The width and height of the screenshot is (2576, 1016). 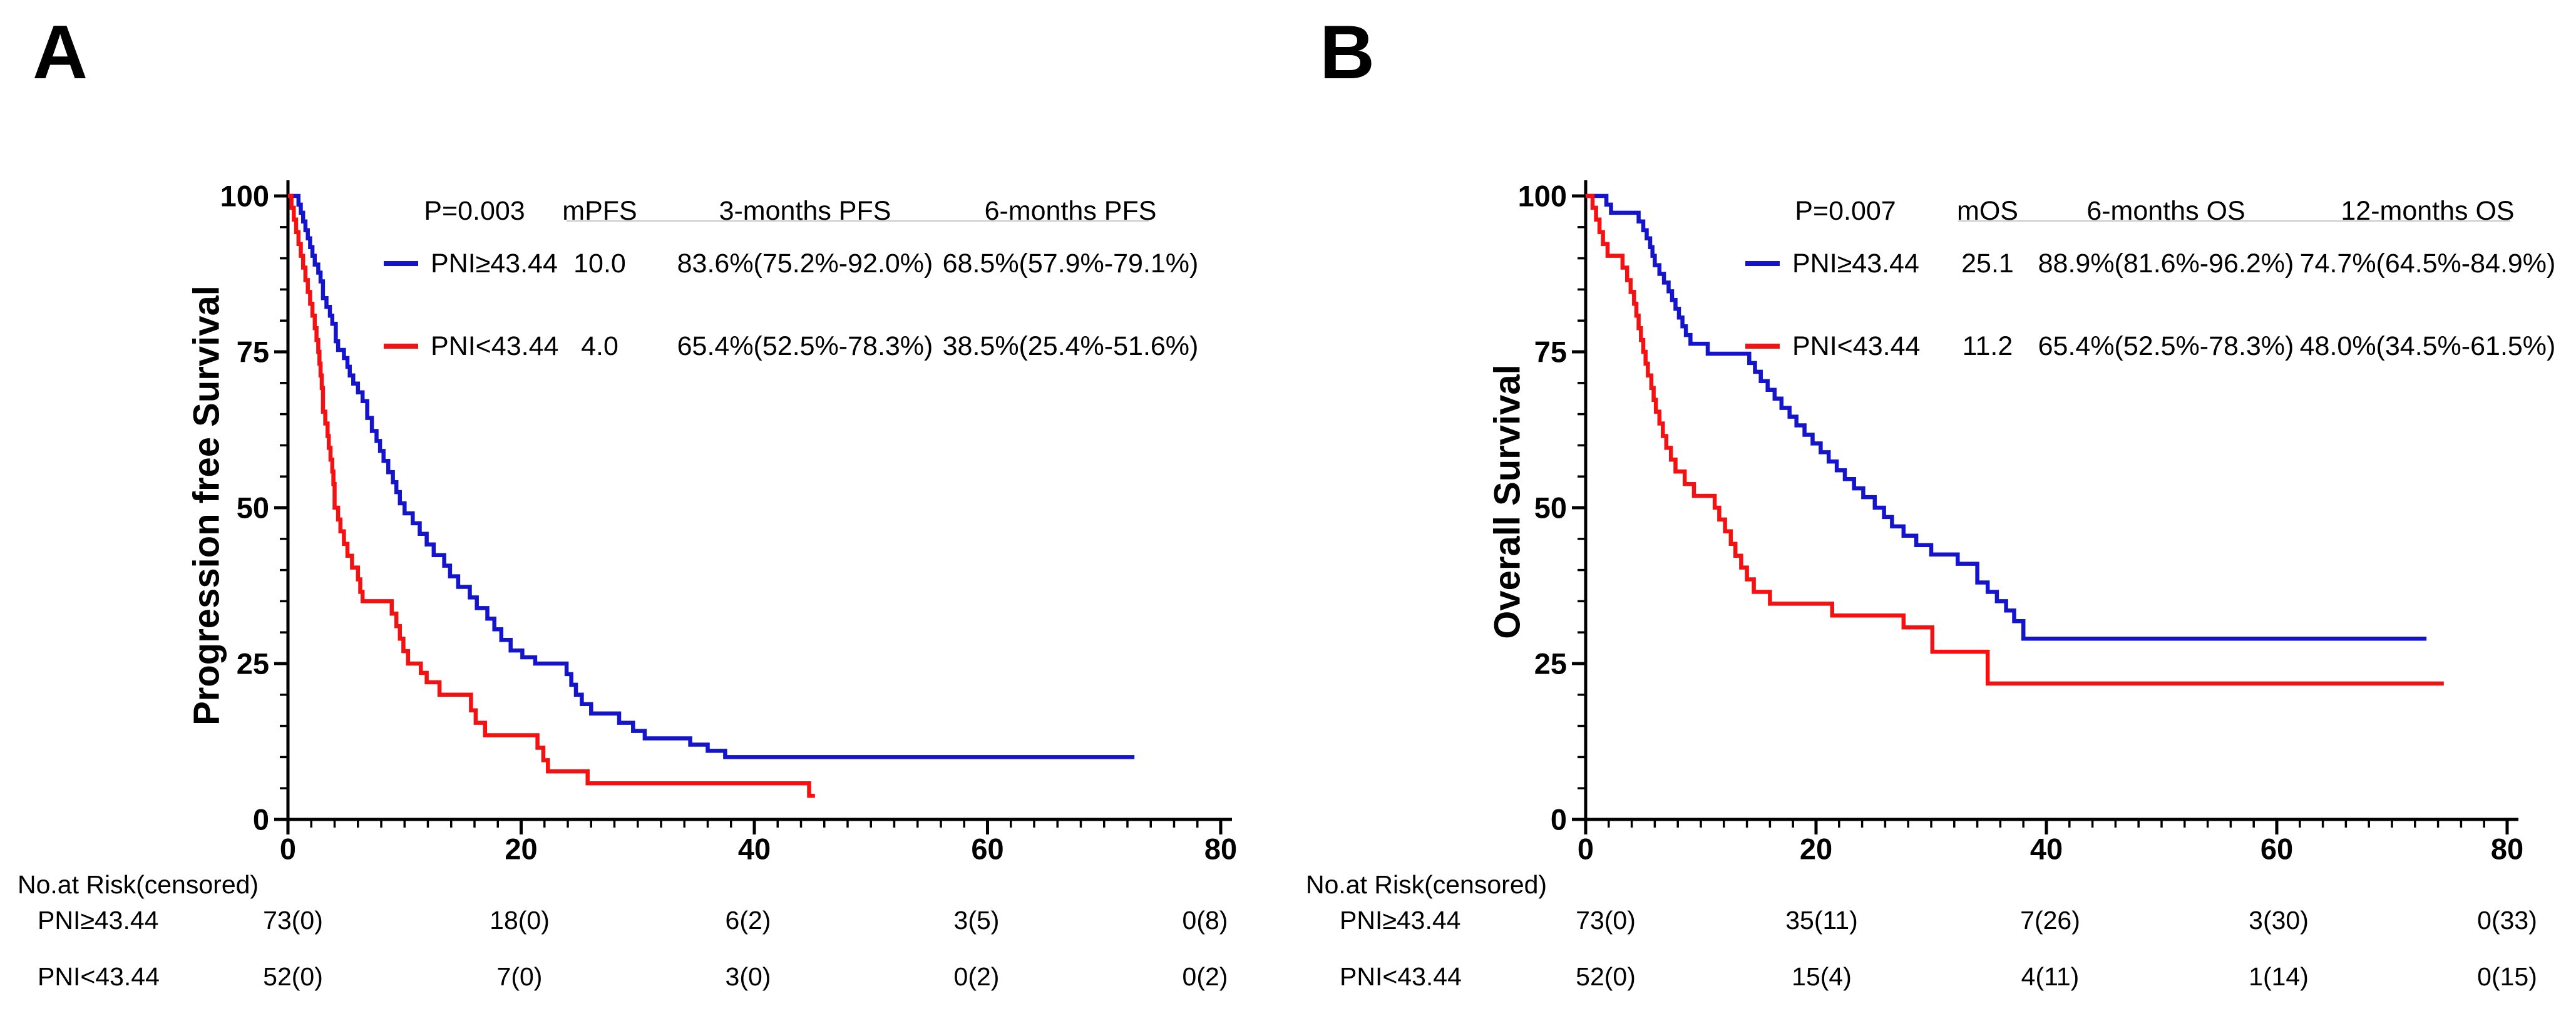 I want to click on legend-row-value: 4.0, so click(x=599, y=346).